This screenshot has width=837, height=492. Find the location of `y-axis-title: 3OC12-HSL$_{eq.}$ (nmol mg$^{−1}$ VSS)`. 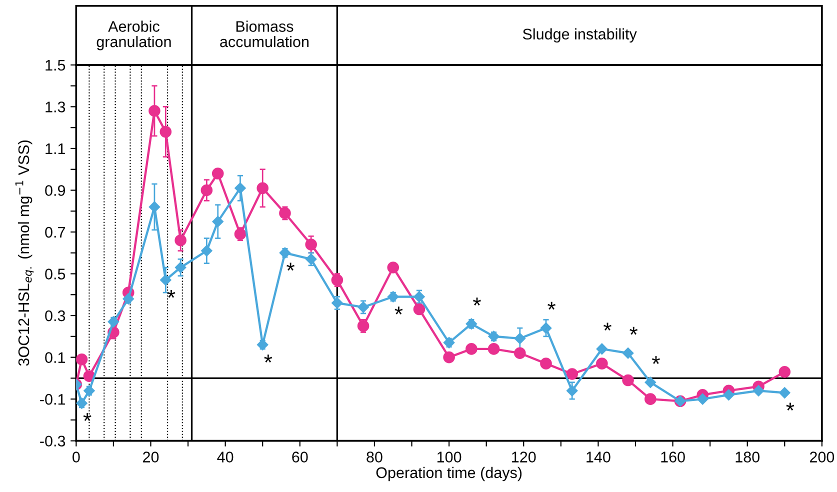

y-axis-title: 3OC12-HSL$_{eq.}$ (nmol mg$^{−1}$ VSS) is located at coordinates (24, 253).